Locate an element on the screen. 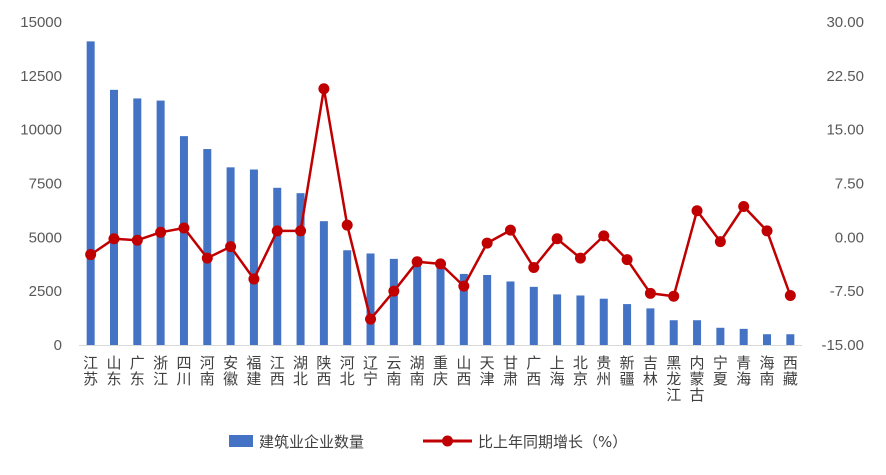 Image resolution: width=886 pixels, height=475 pixels. legend: 建筑业企业数量 比上年同期增长（%） is located at coordinates (428, 442).